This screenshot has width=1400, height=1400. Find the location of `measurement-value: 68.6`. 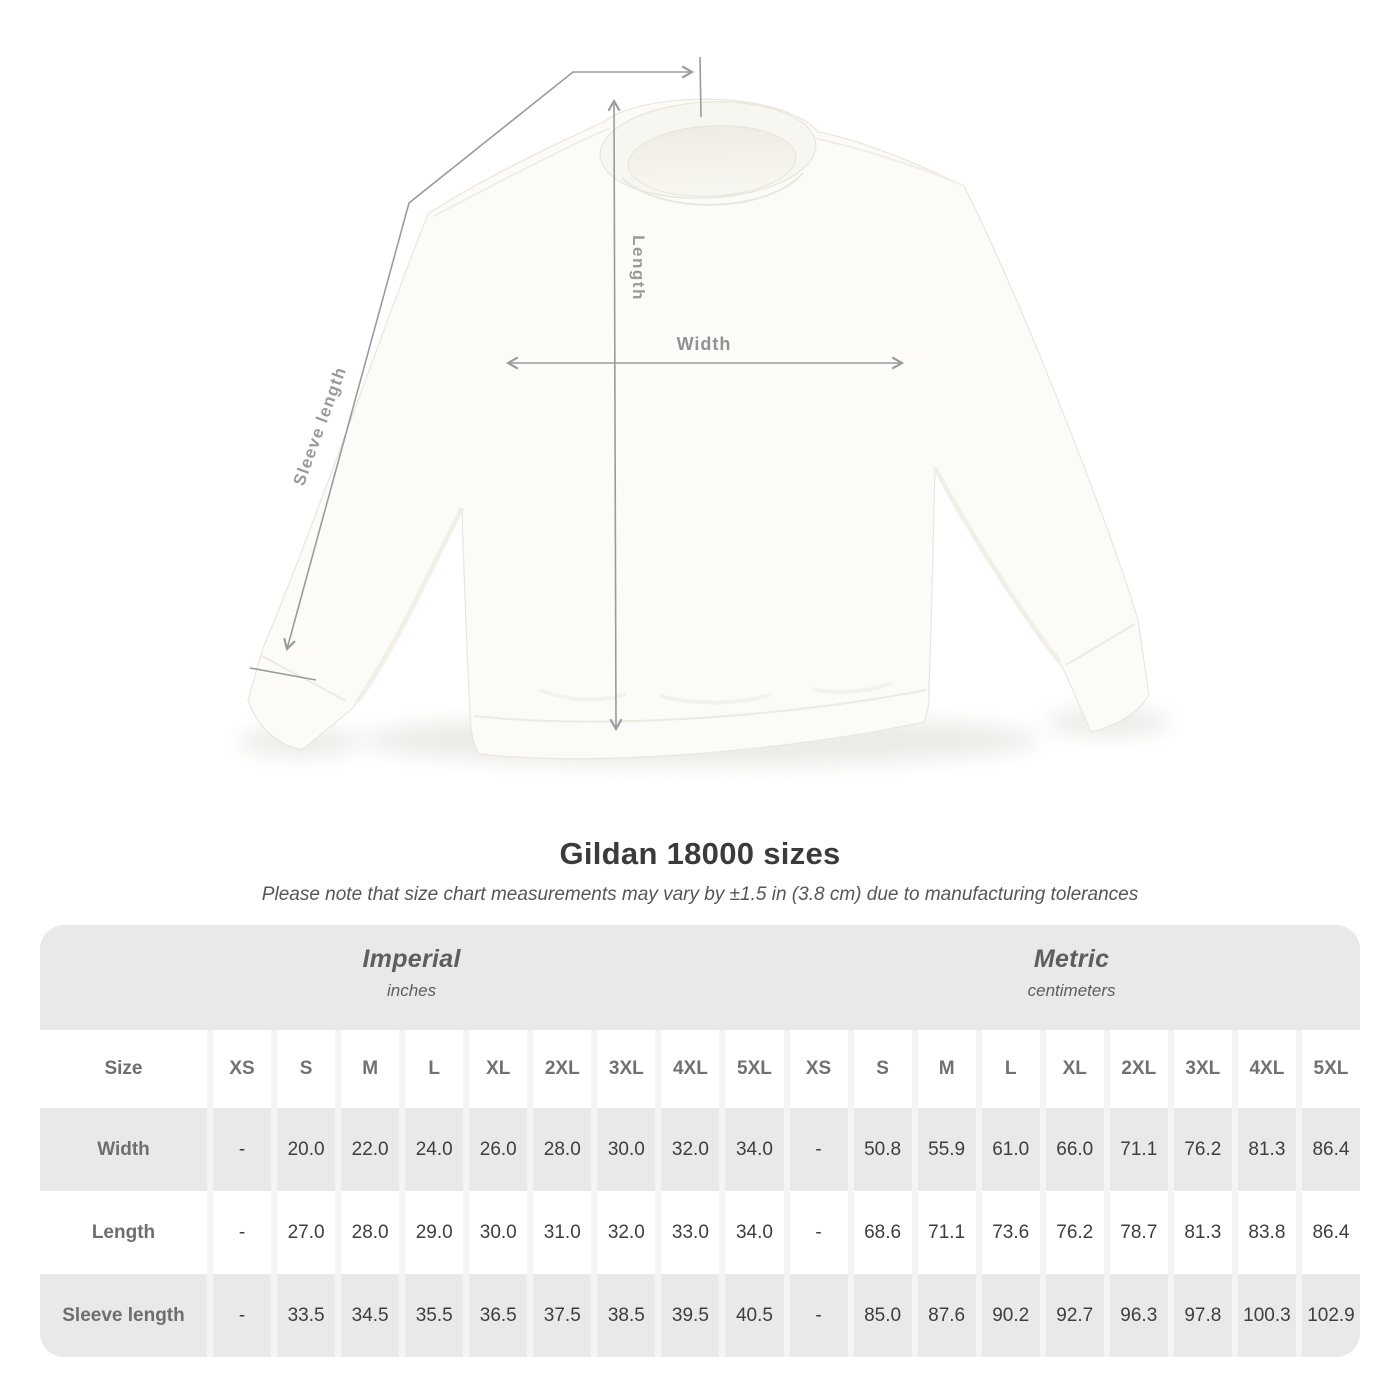

measurement-value: 68.6 is located at coordinates (879, 1232).